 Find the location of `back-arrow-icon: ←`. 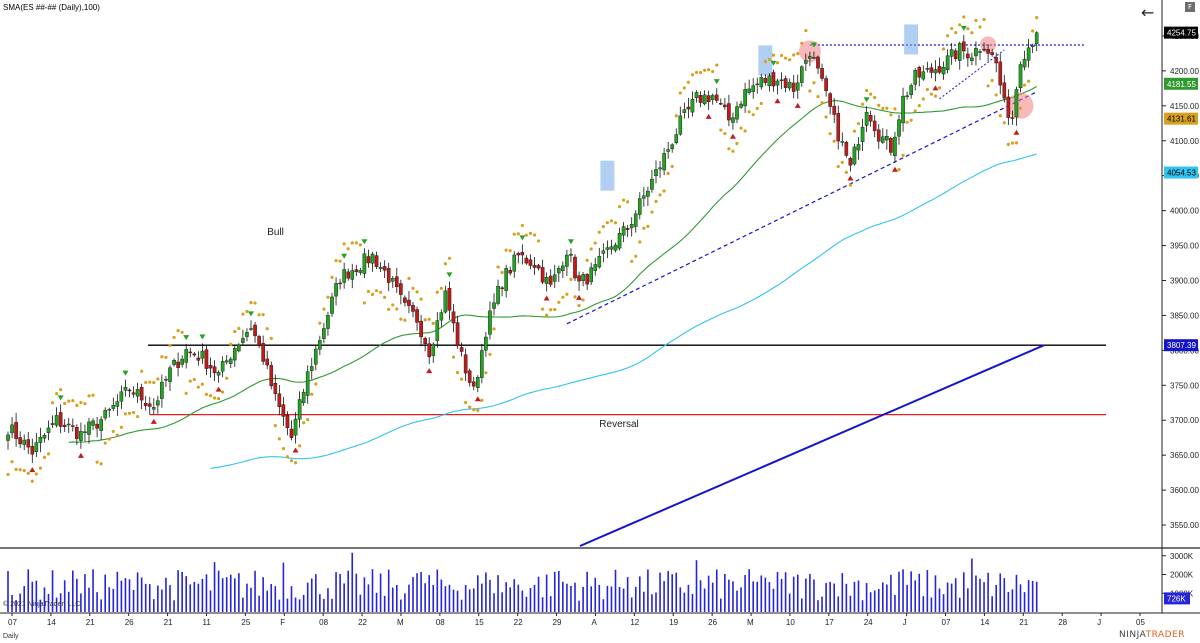

back-arrow-icon: ← is located at coordinates (1148, 12).